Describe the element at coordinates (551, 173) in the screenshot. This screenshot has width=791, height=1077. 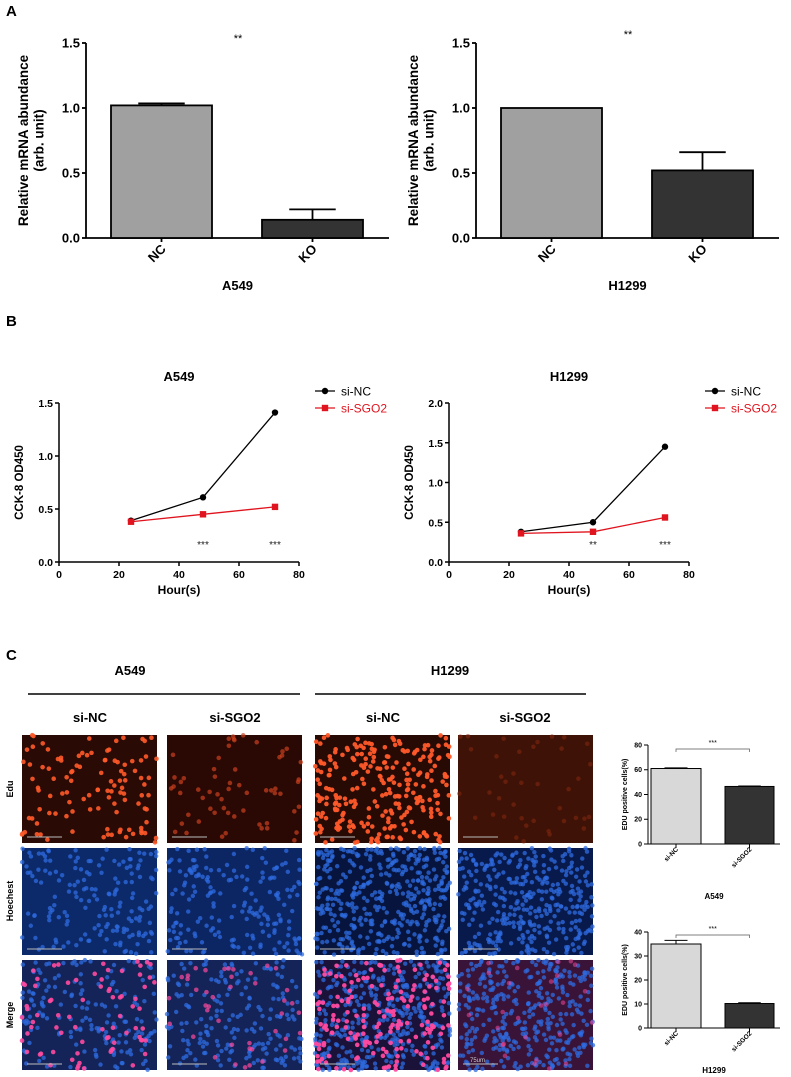
I see `bar-nc` at that location.